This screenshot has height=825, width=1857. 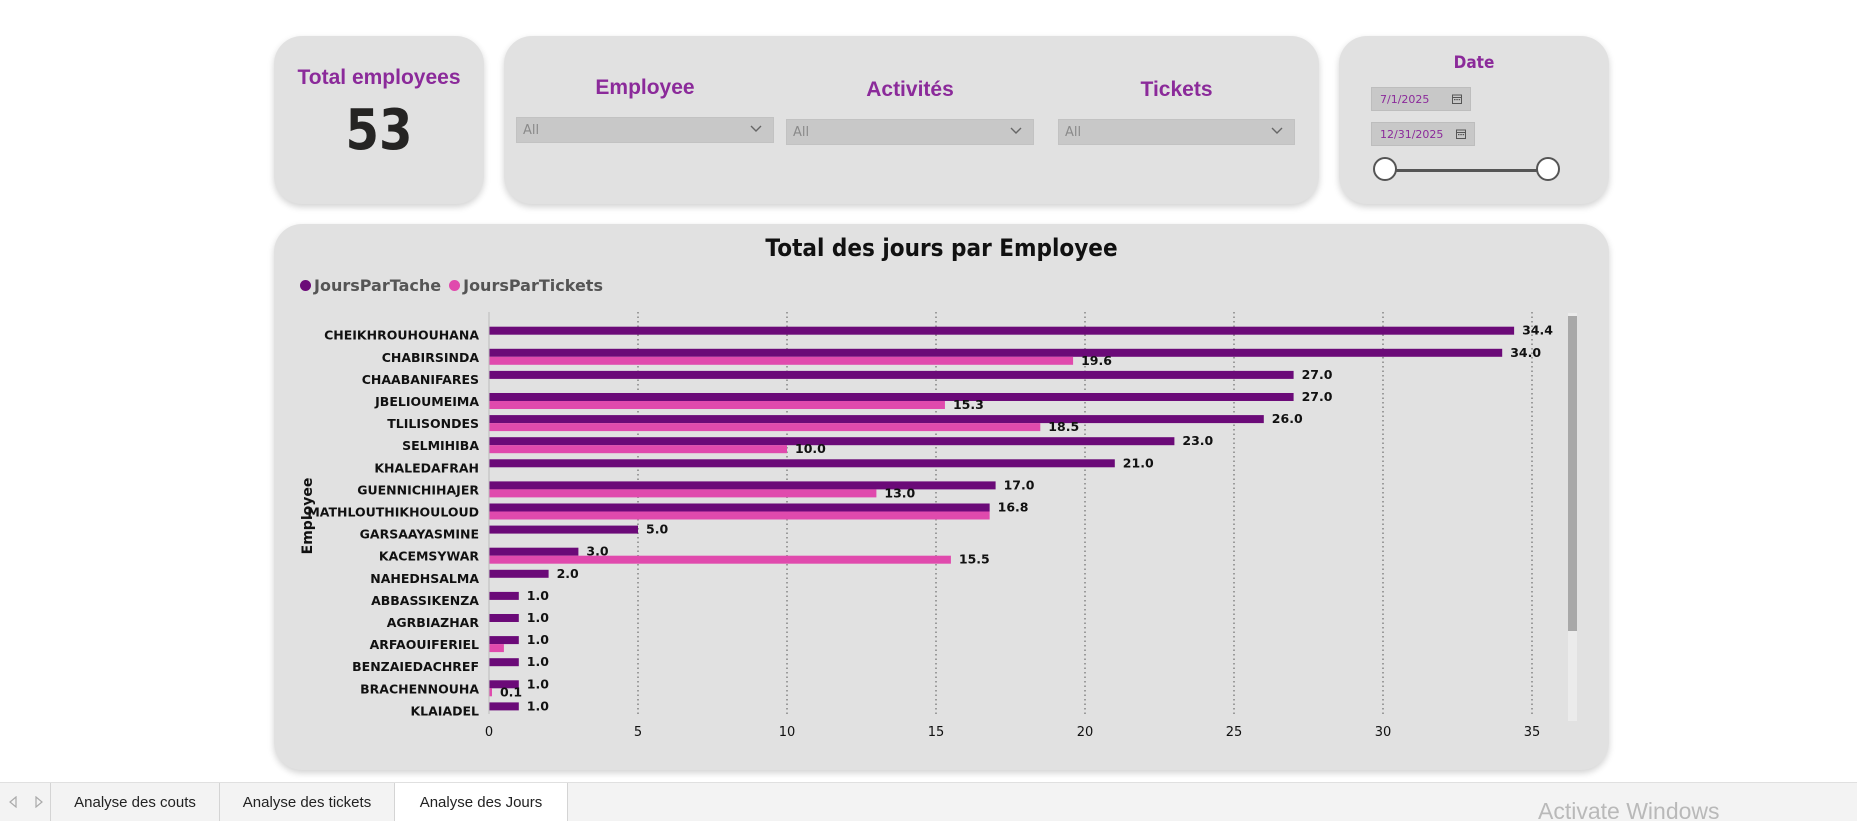 I want to click on activate-windows-watermark: Activate Windows, so click(x=1629, y=811).